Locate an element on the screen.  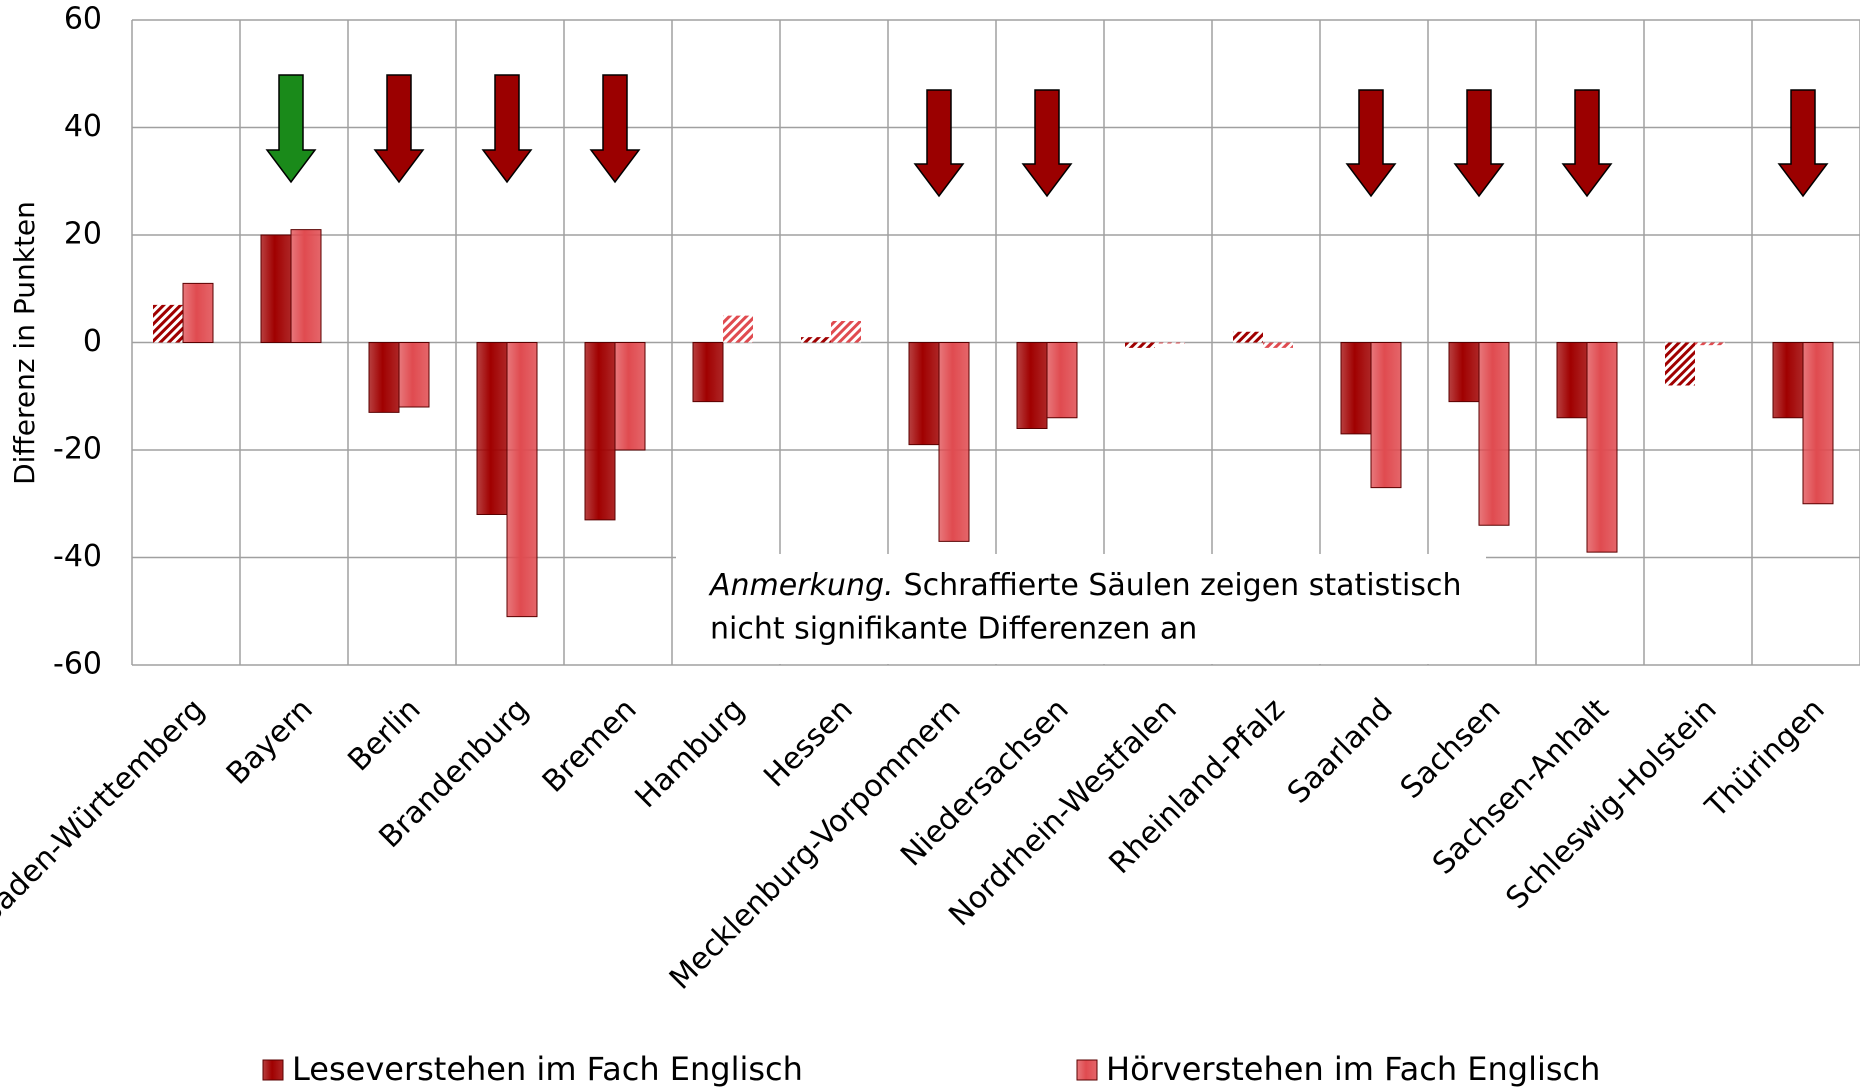
annotation-emphasis: Anmerkung. is located at coordinates (801, 585).